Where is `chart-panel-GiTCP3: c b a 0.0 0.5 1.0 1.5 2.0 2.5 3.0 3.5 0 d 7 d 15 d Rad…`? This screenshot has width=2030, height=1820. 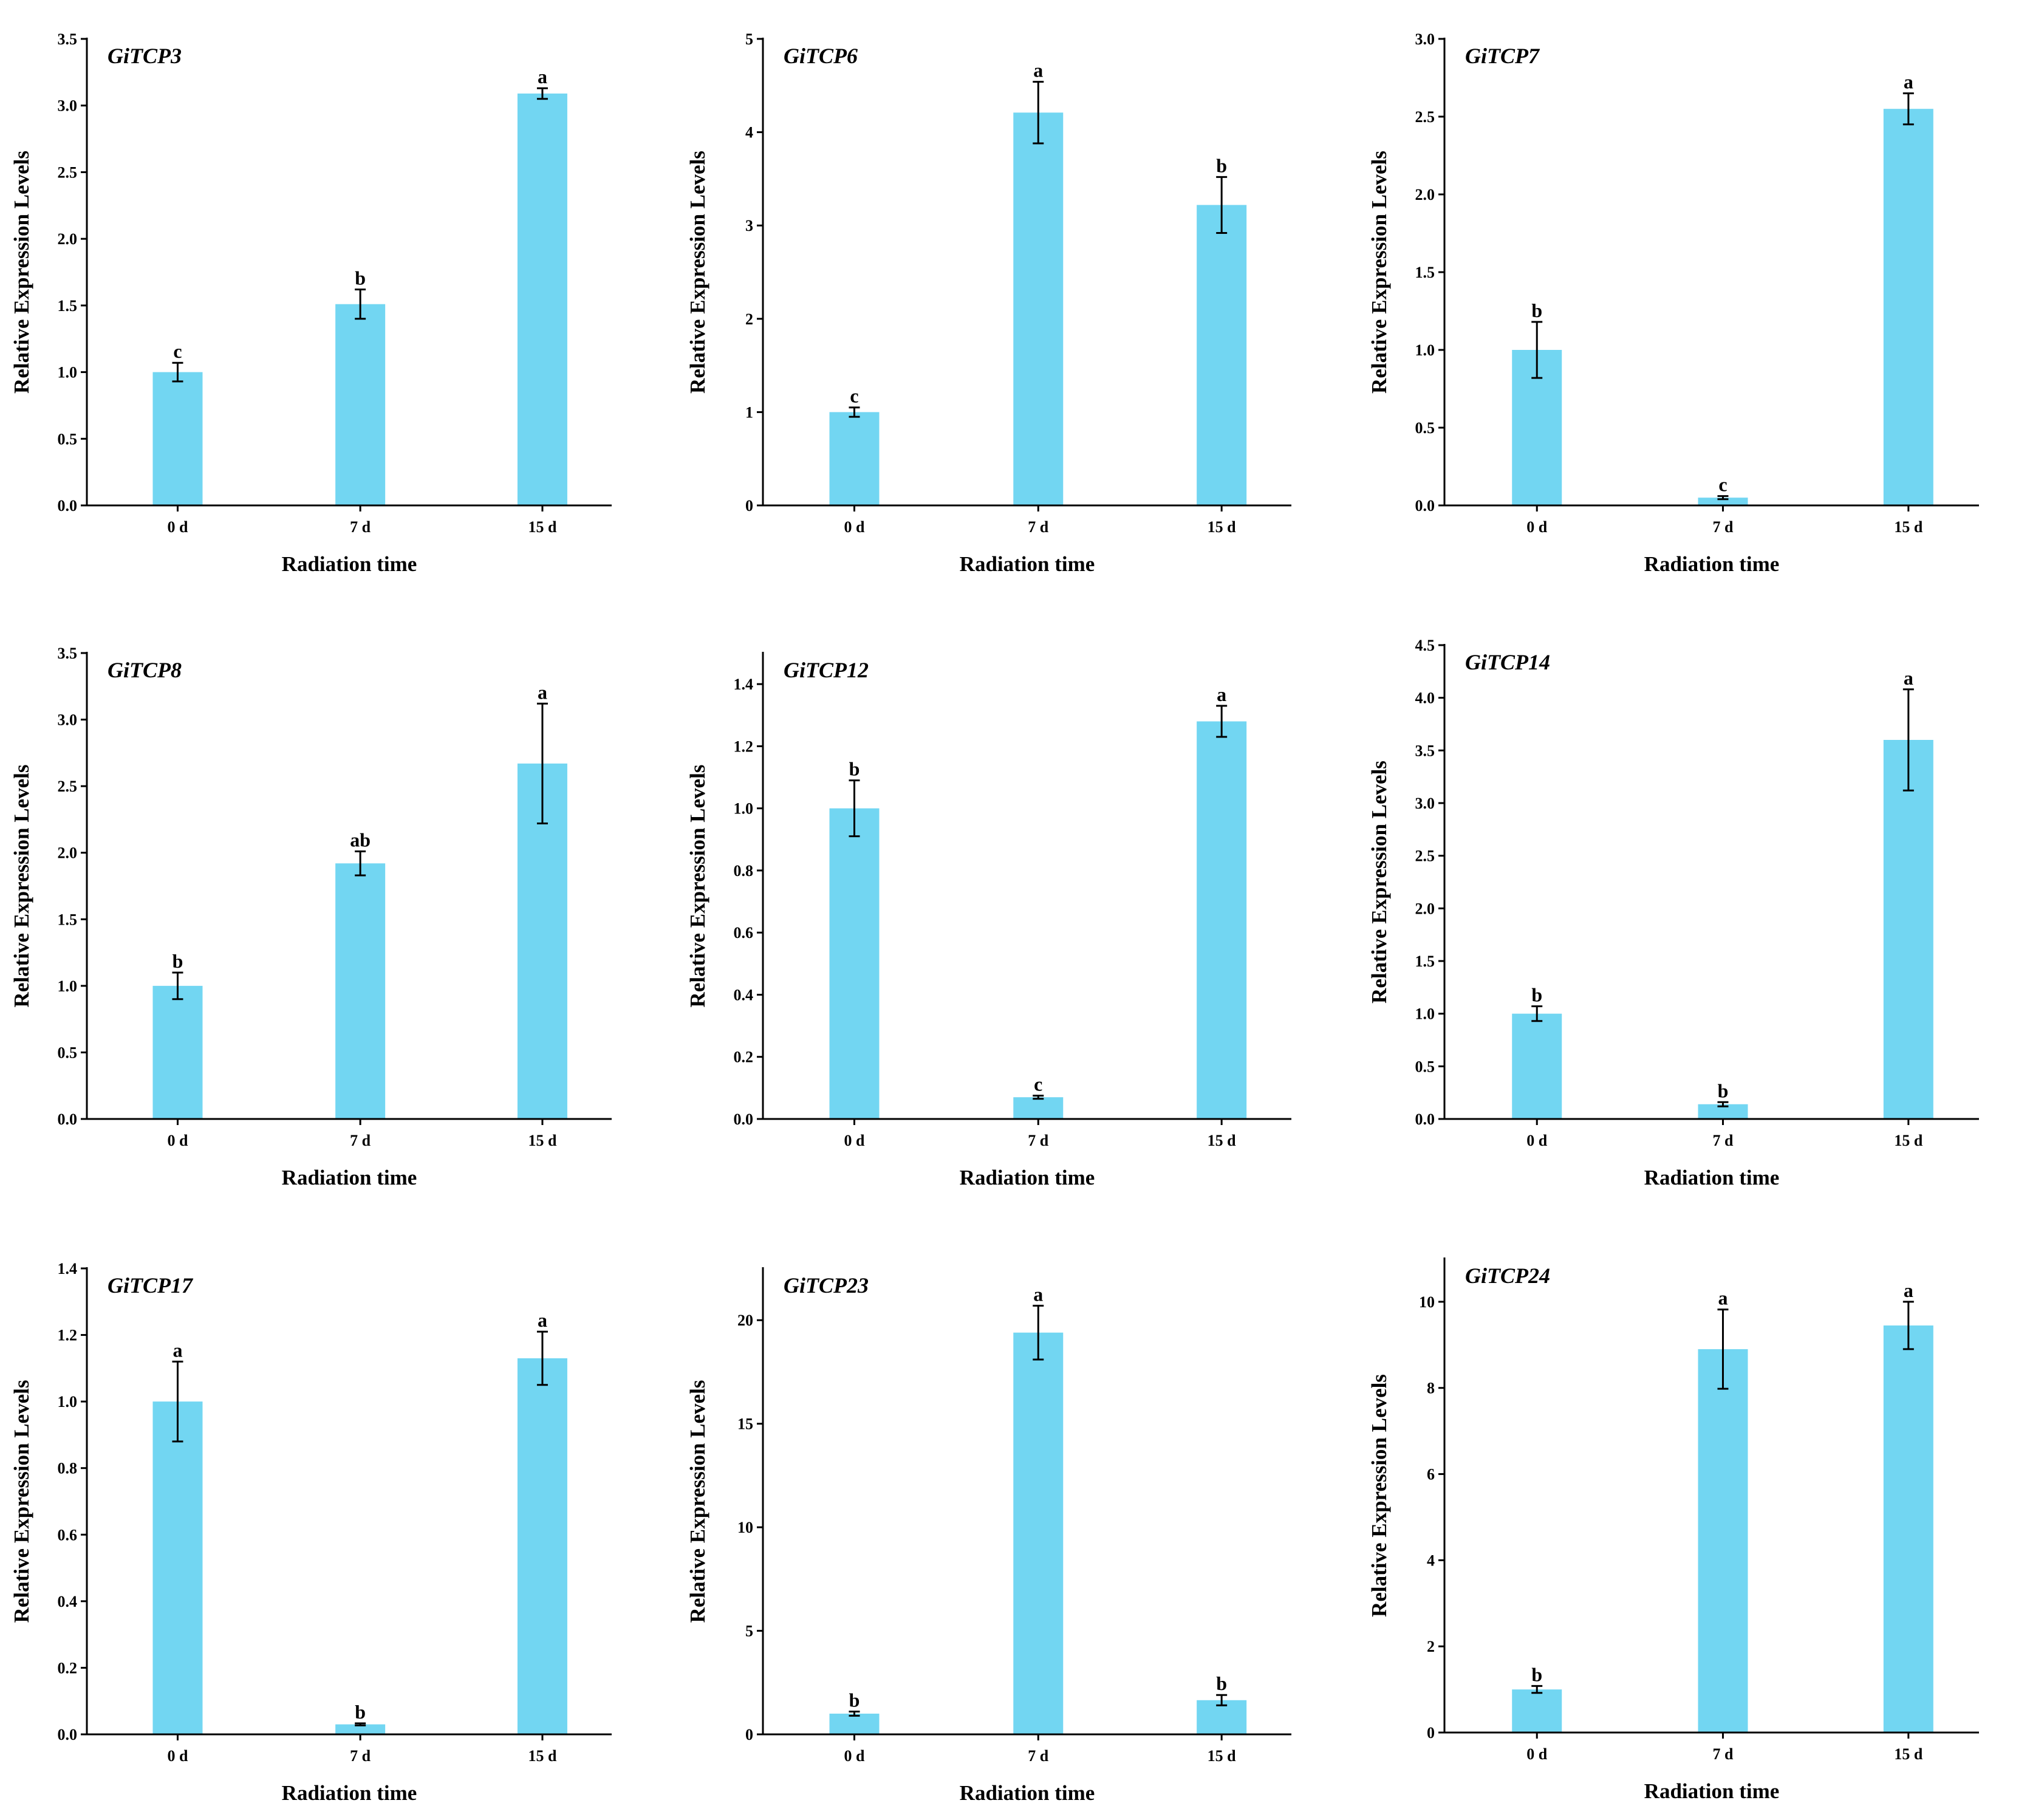
chart-panel-GiTCP3: c b a 0.0 0.5 1.0 1.5 2.0 2.5 3.0 3.5 0 d 7 d 15 d Rad… is located at coordinates (311, 303).